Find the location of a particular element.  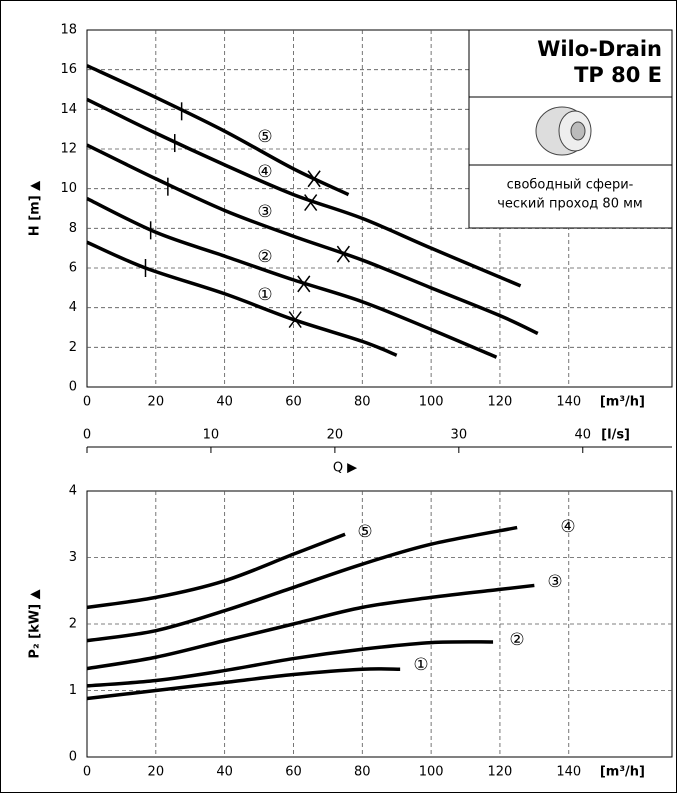

y-tick-label: 12 is located at coordinates (68, 149).